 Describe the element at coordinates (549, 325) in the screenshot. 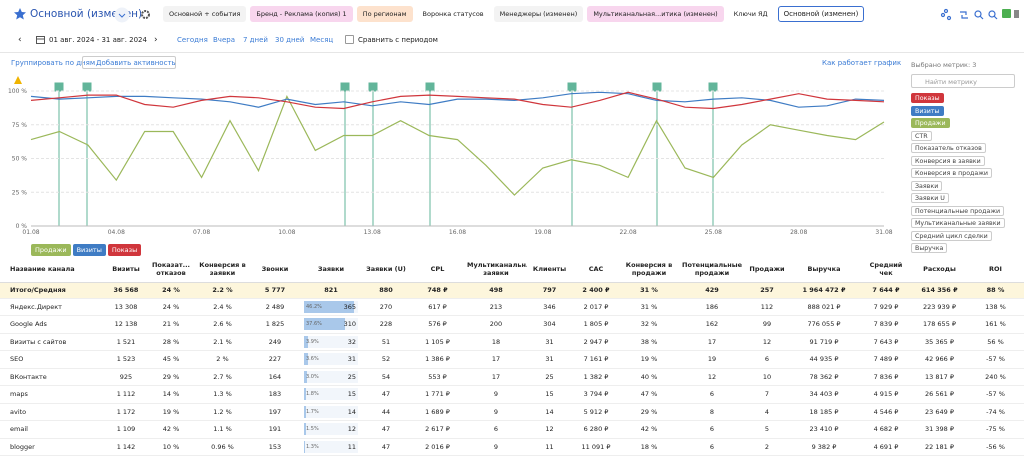

I see `cell: 304` at that location.